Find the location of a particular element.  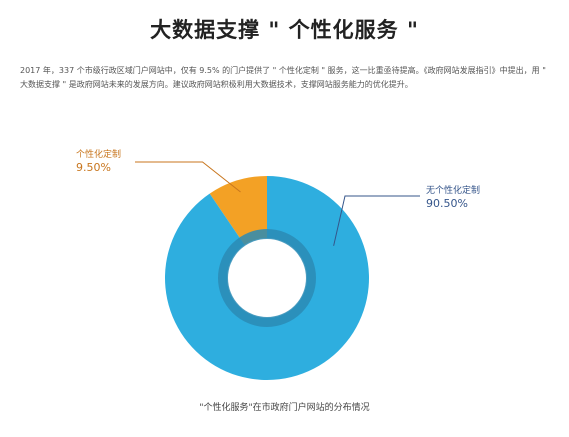

slice-category-label: 个性化定制 is located at coordinates (98, 154).